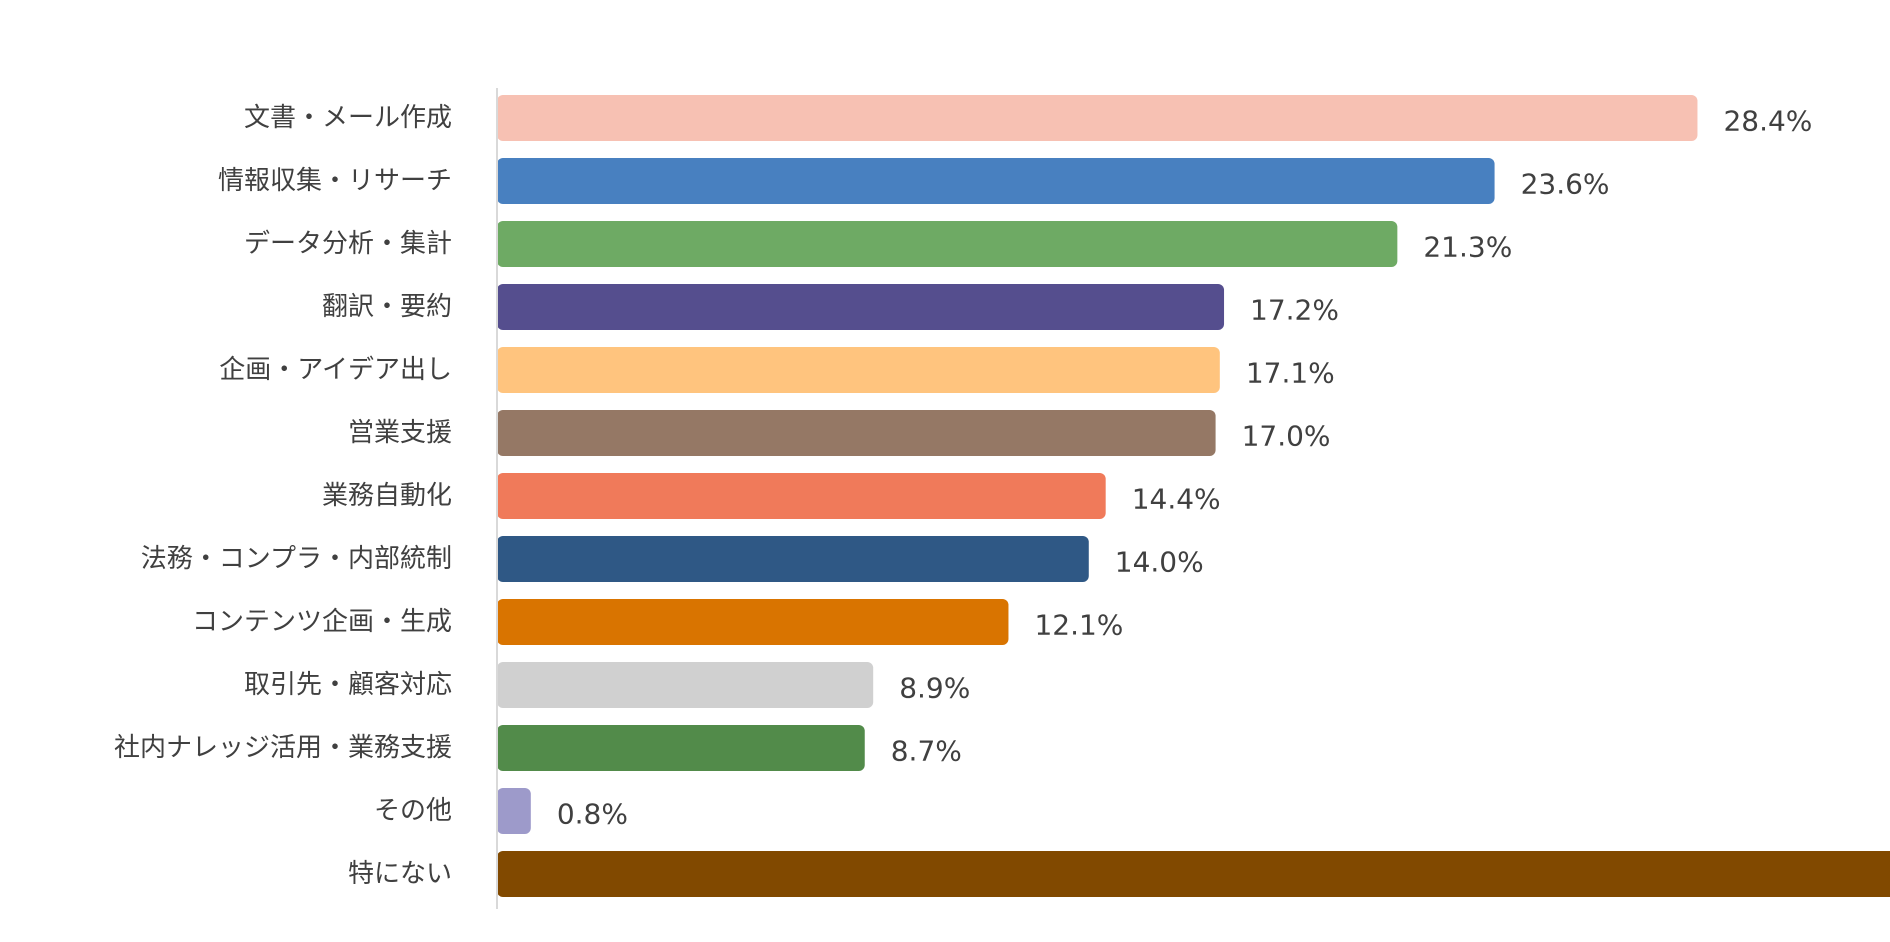  What do you see at coordinates (1290, 373) in the screenshot?
I see `value-label: 17.1%` at bounding box center [1290, 373].